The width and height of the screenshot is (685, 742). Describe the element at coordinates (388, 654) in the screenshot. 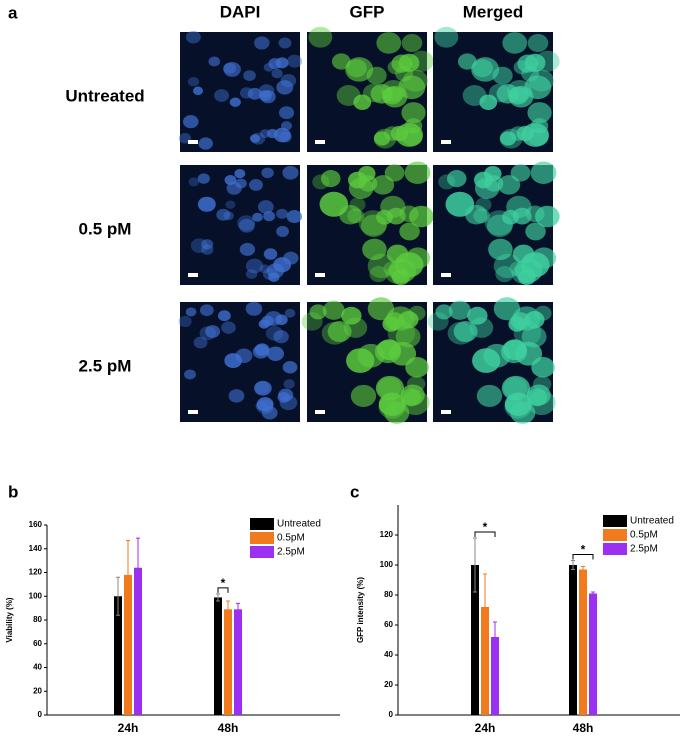

I see `y-tick-label: 40` at that location.